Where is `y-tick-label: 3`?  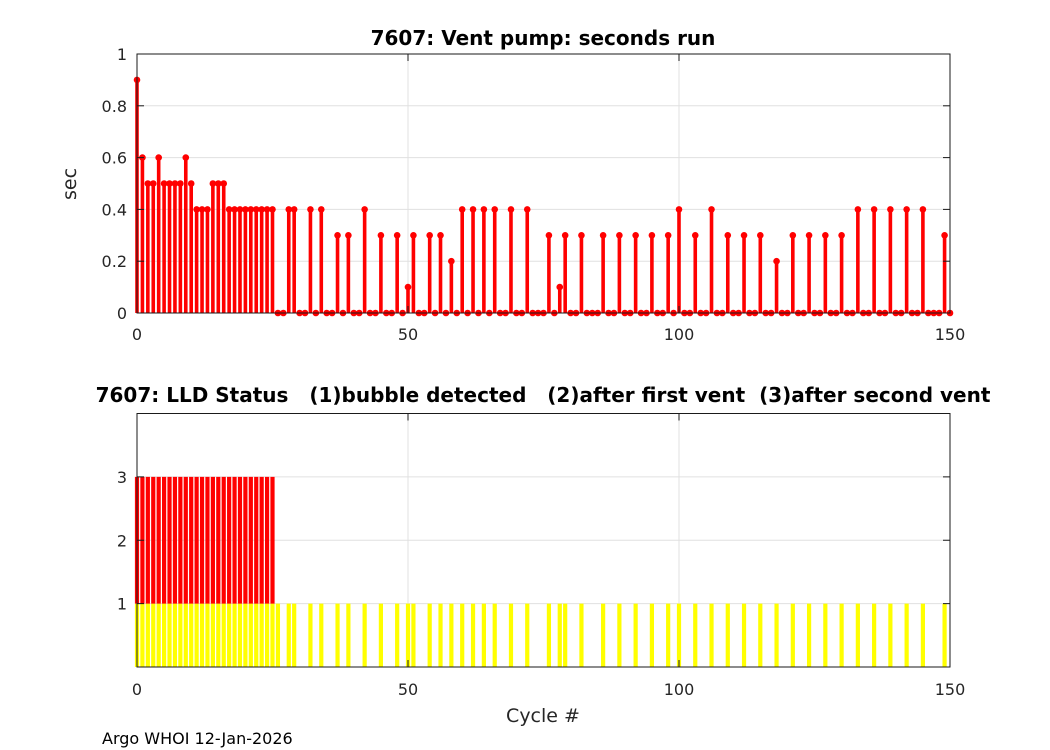 y-tick-label: 3 is located at coordinates (122, 477).